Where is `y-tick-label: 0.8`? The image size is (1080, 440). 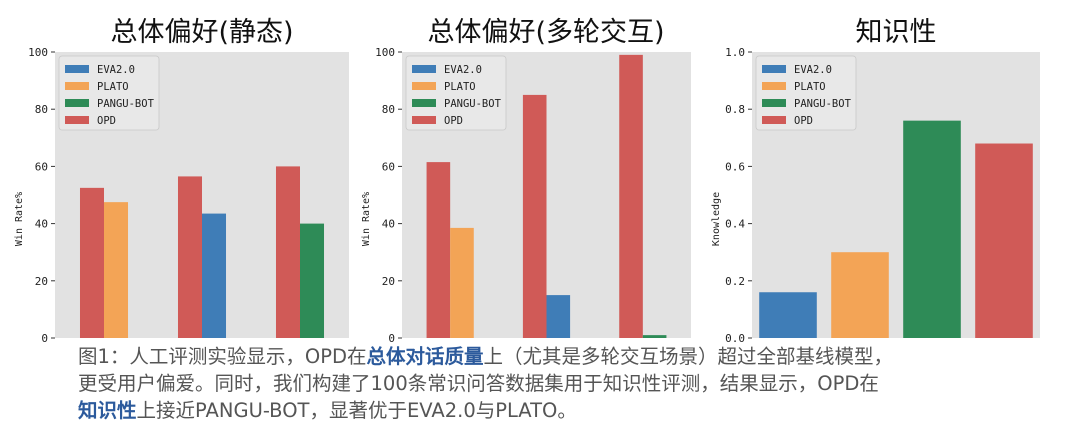 y-tick-label: 0.8 is located at coordinates (735, 109).